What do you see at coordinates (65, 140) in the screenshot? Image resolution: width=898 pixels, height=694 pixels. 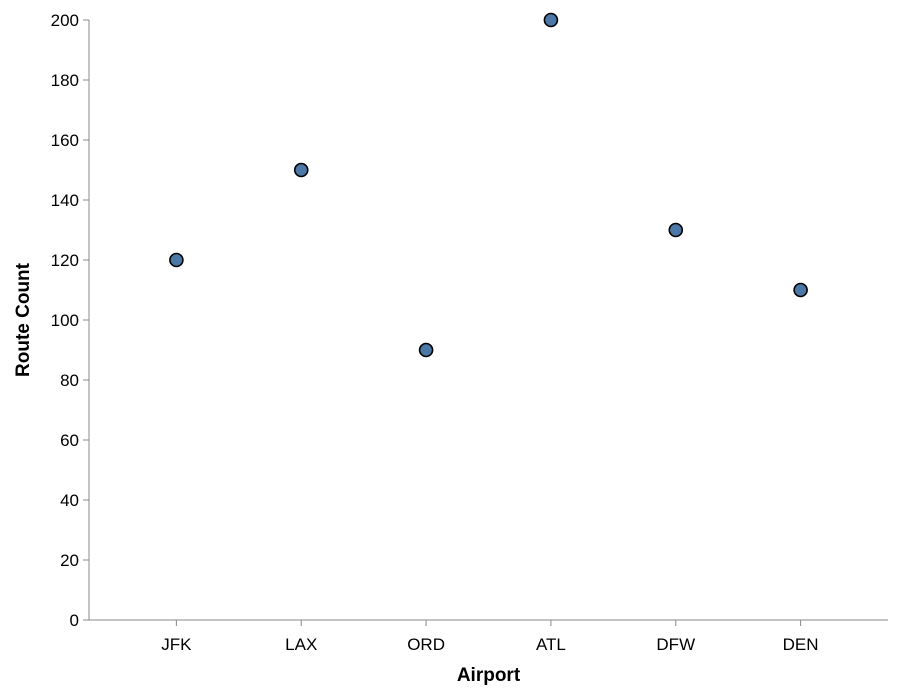 I see `y-tick-label: 160` at bounding box center [65, 140].